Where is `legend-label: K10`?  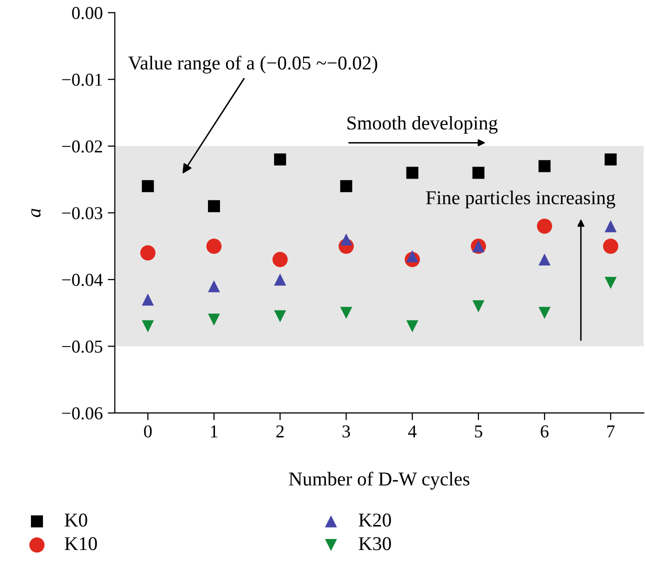 legend-label: K10 is located at coordinates (80, 543).